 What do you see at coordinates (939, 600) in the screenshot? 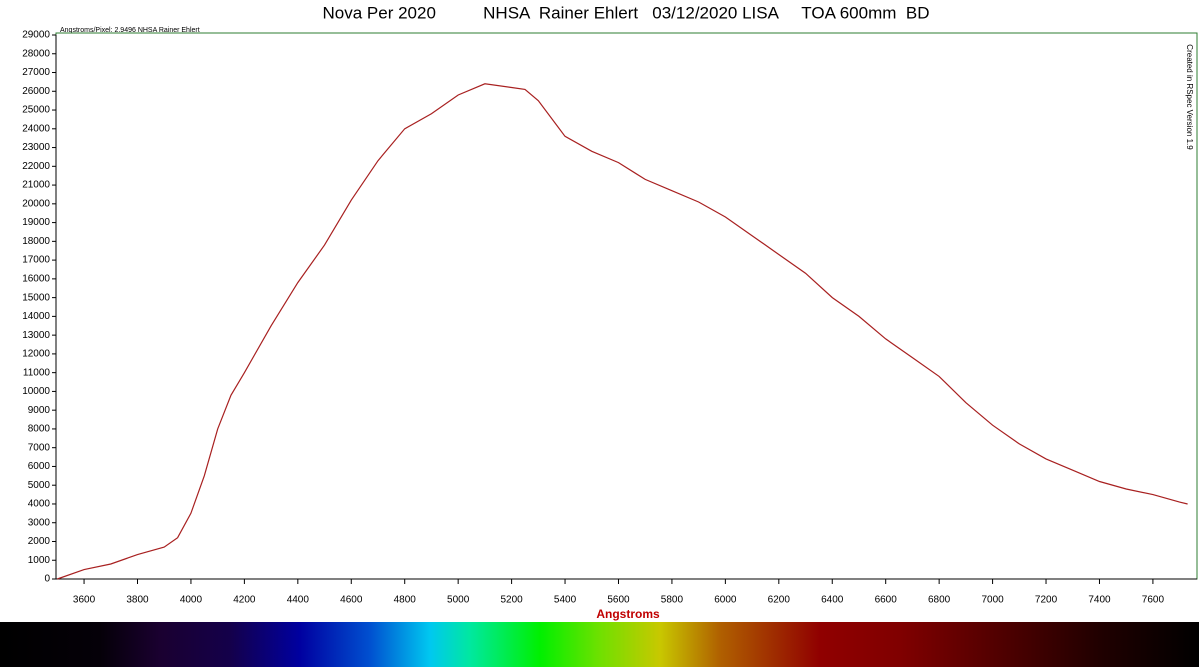
I see `x-tick-label: 6800` at bounding box center [939, 600].